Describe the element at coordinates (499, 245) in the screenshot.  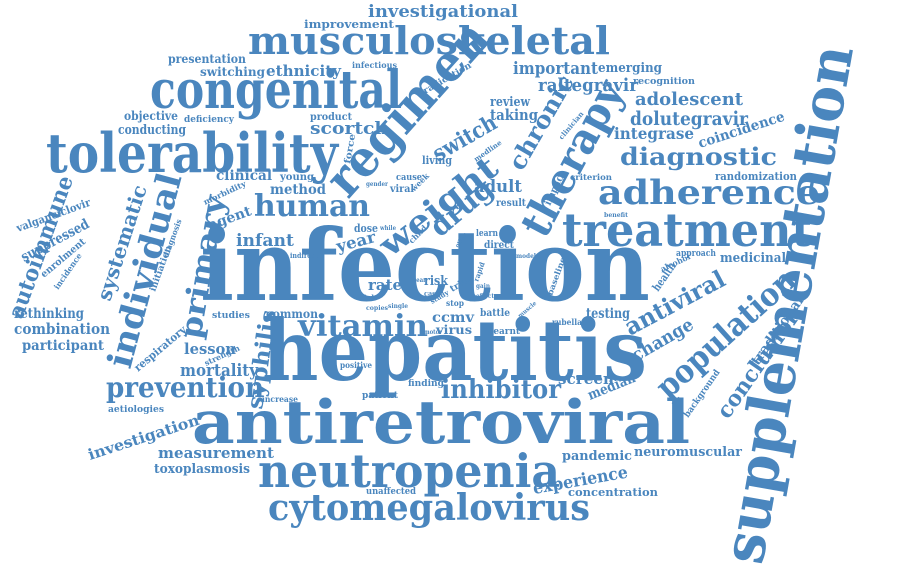
I see `word-direct: direct` at that location.